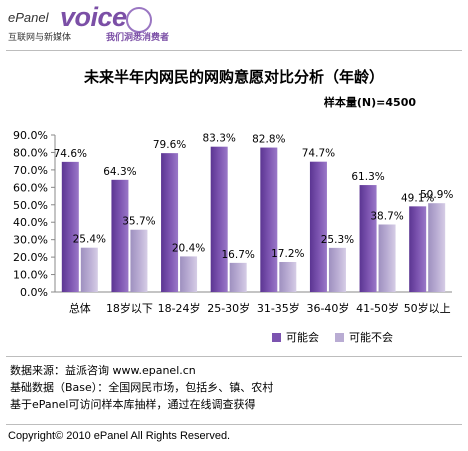 Image resolution: width=468 pixels, height=451 pixels. What do you see at coordinates (138, 38) in the screenshot?
I see `logo-tagline-right: 我们洞悉消费者` at bounding box center [138, 38].